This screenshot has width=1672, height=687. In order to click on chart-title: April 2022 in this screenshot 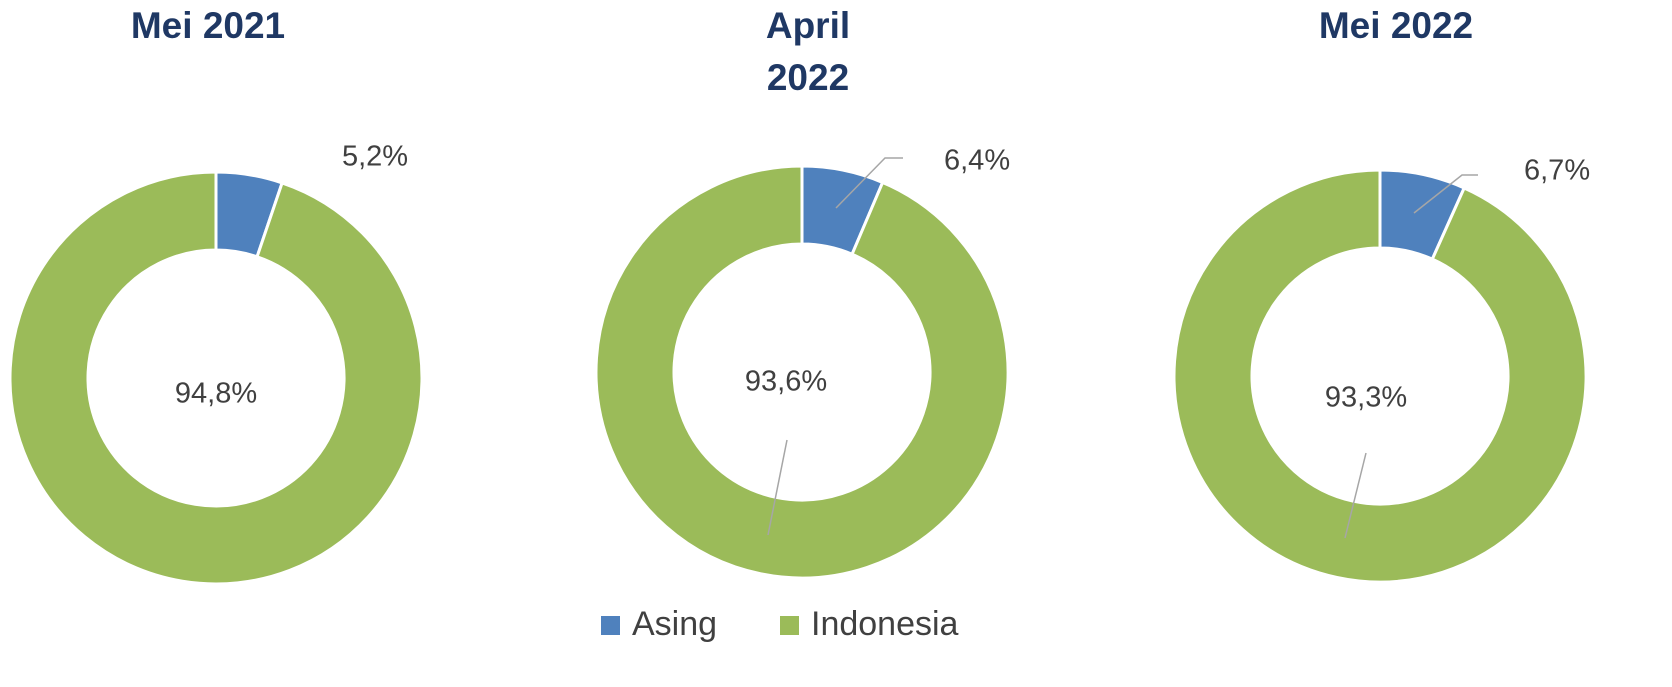, I will do `click(808, 51)`.